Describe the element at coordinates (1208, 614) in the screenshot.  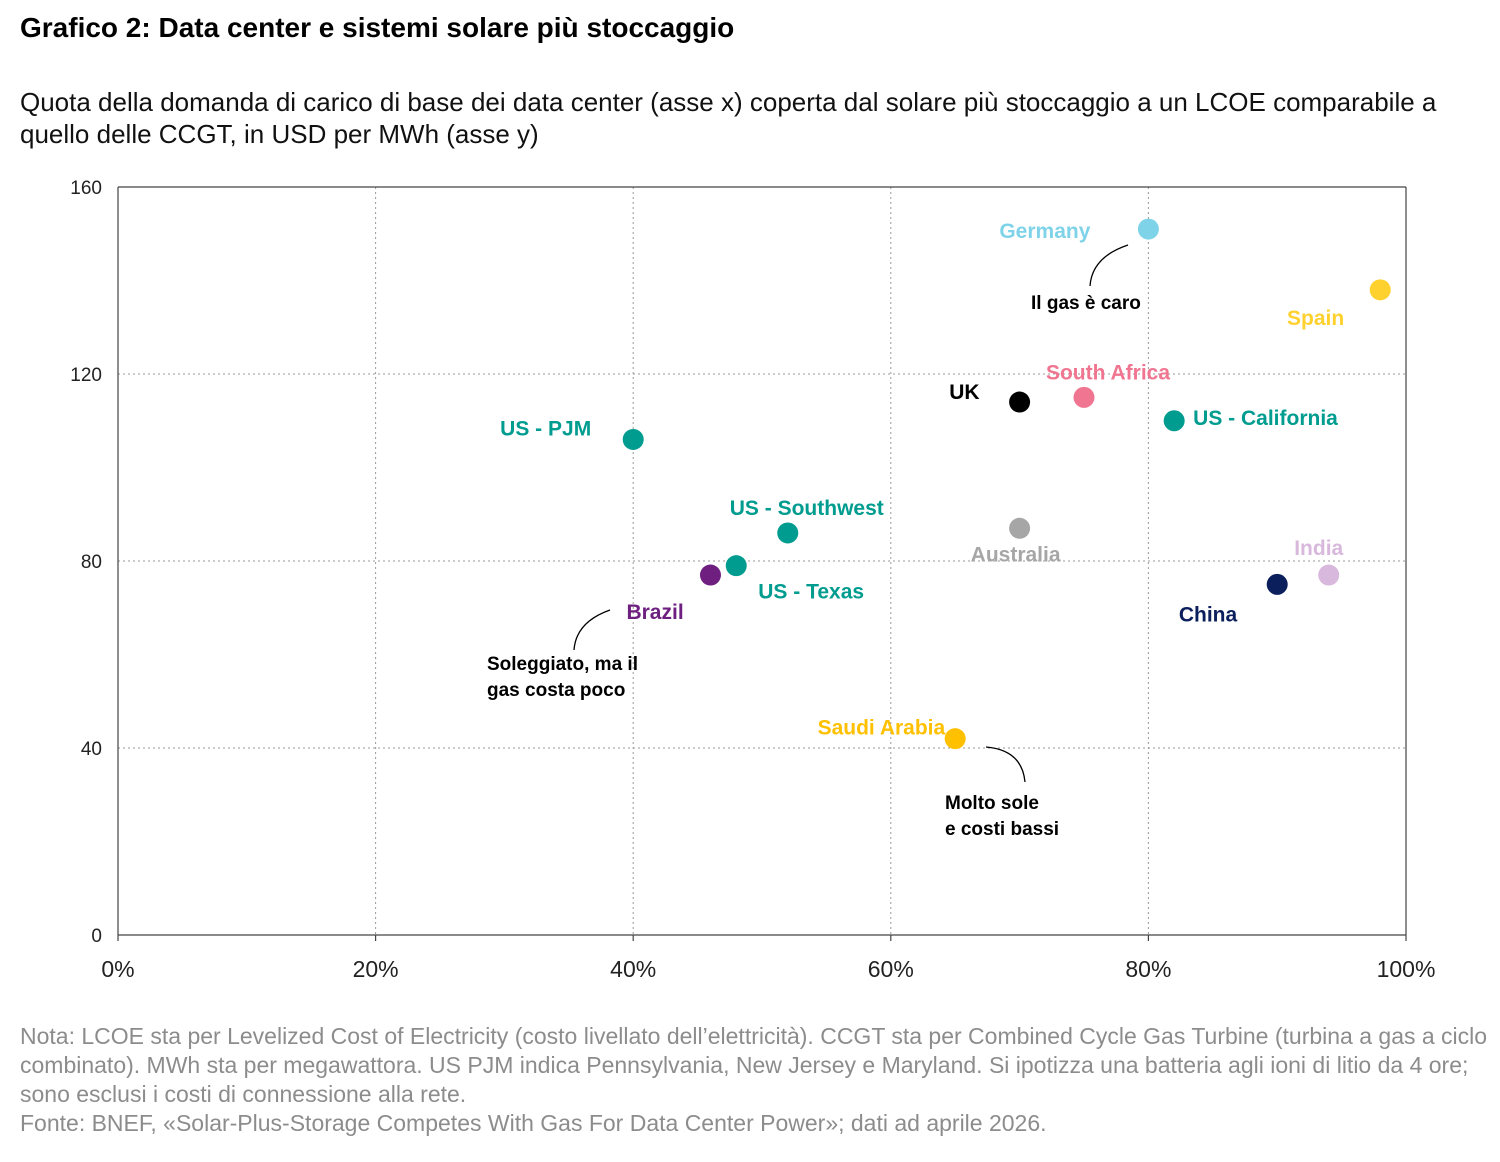
I see `point-label: China` at that location.